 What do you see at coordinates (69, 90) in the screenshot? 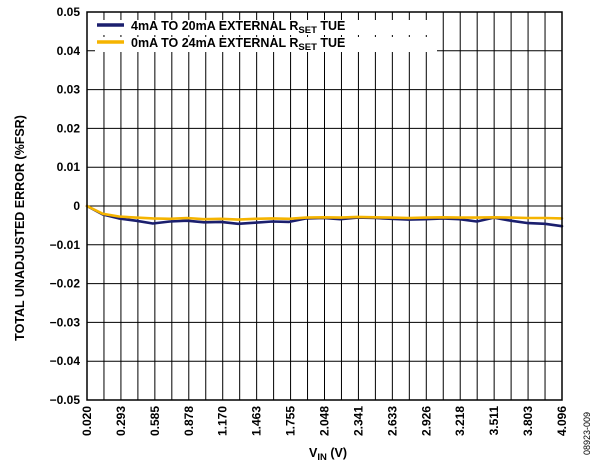
I see `y-tick-label: 0.03` at bounding box center [69, 90].